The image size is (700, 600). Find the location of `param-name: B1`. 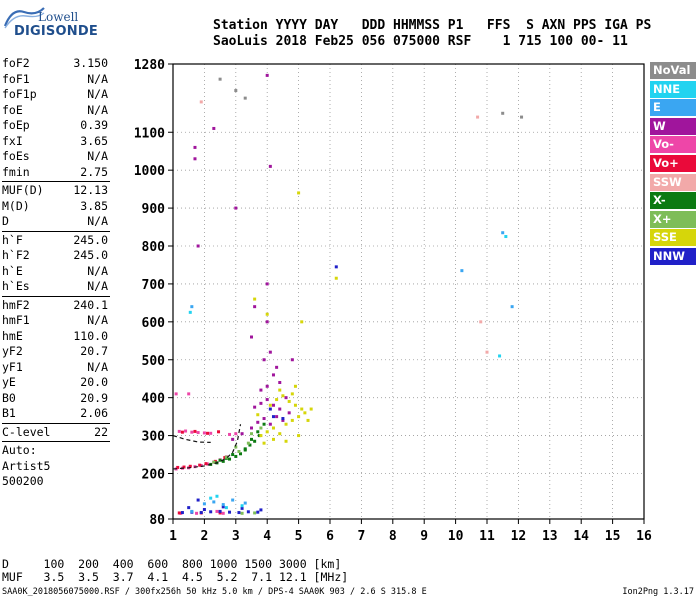

param-name: B1 is located at coordinates (9, 413).